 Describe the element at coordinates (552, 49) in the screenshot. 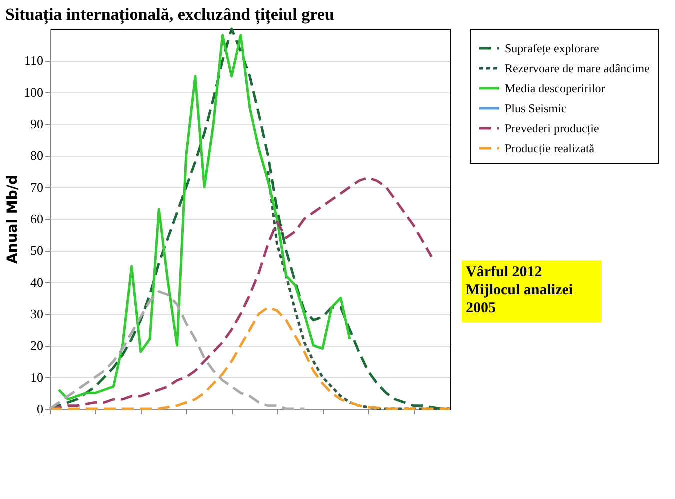

I see `legend-label: Suprafețe explorare` at that location.